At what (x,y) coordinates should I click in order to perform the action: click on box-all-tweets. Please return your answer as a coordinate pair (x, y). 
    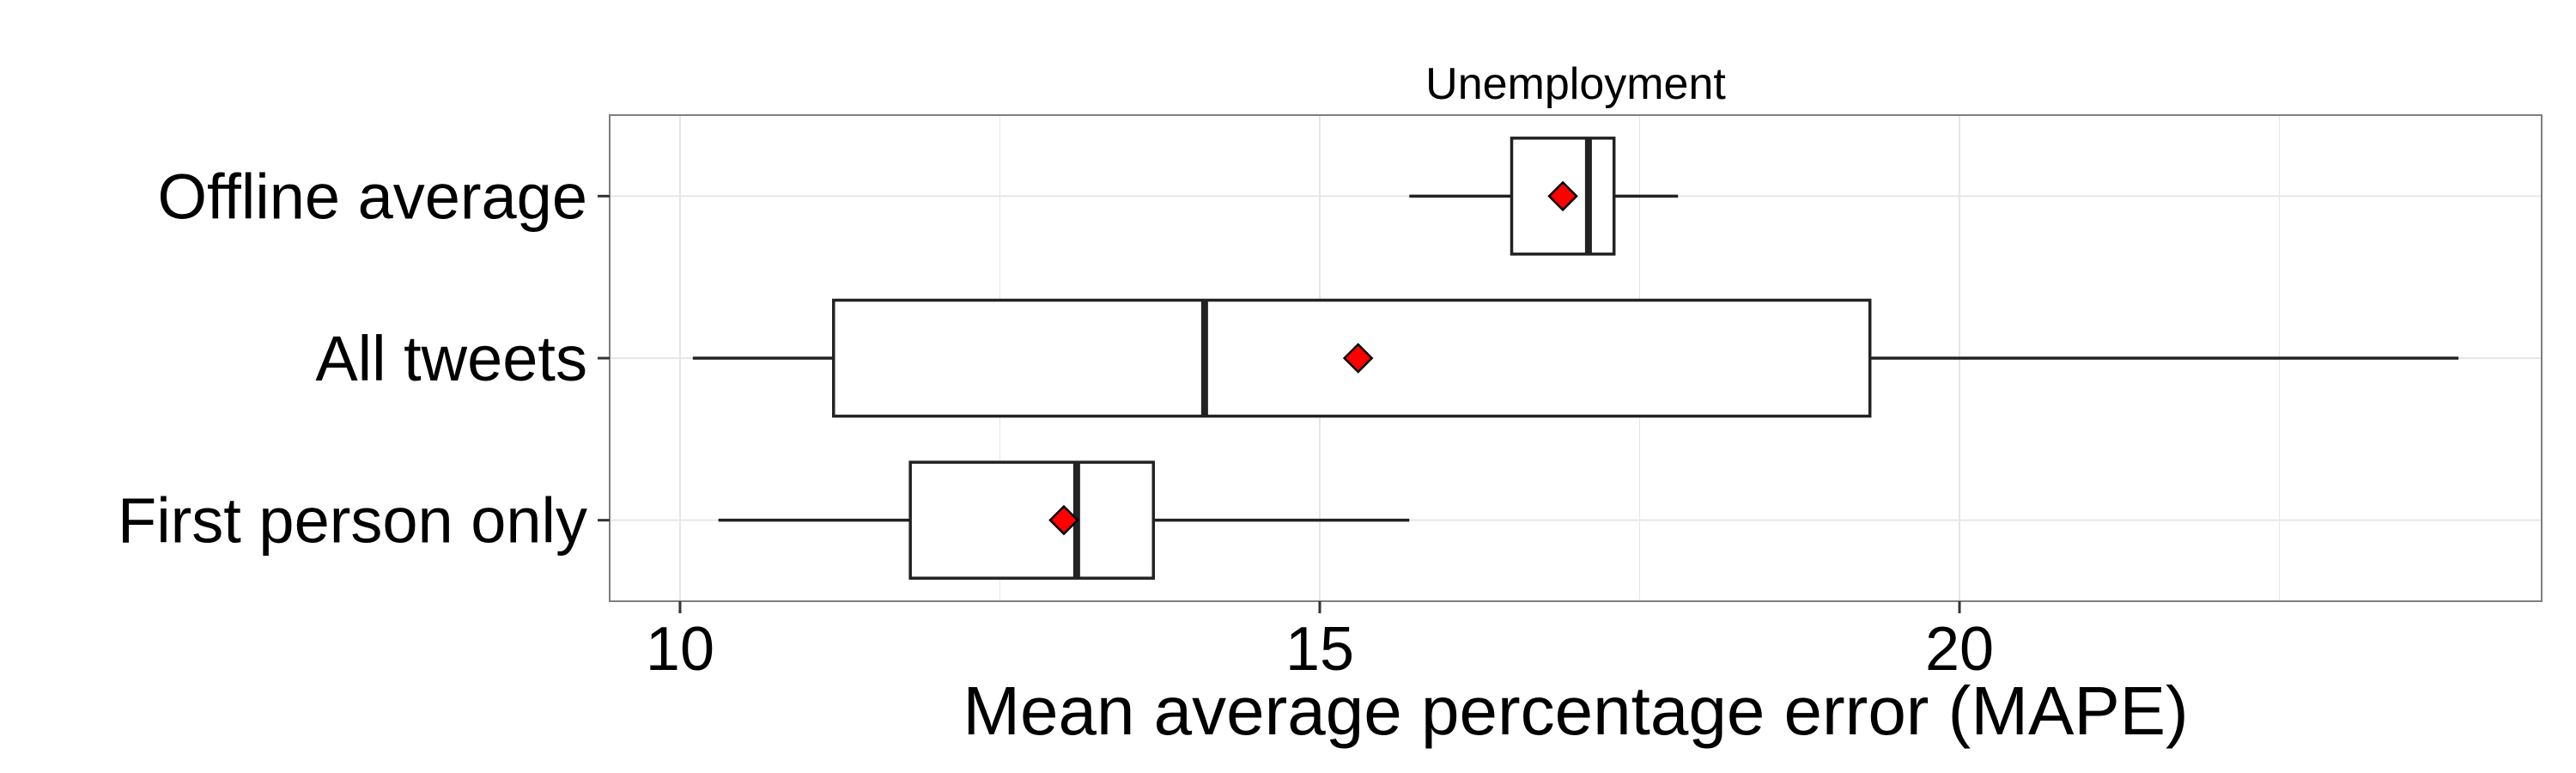
    Looking at the image, I should click on (1576, 358).